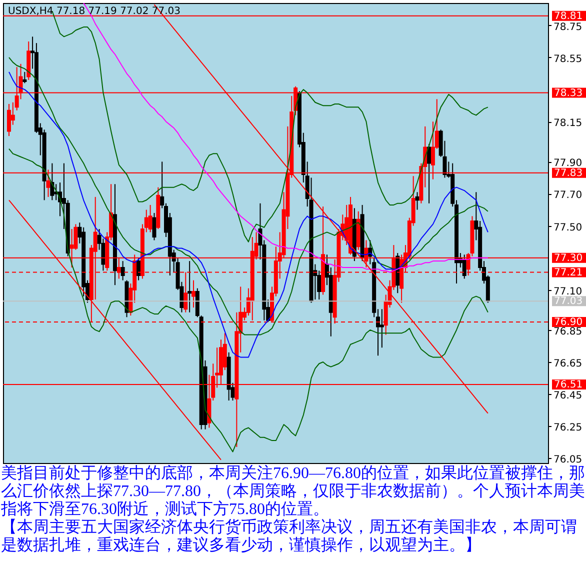 The image size is (586, 582). Describe the element at coordinates (568, 228) in the screenshot. I see `y-tick-label: 77.50` at that location.